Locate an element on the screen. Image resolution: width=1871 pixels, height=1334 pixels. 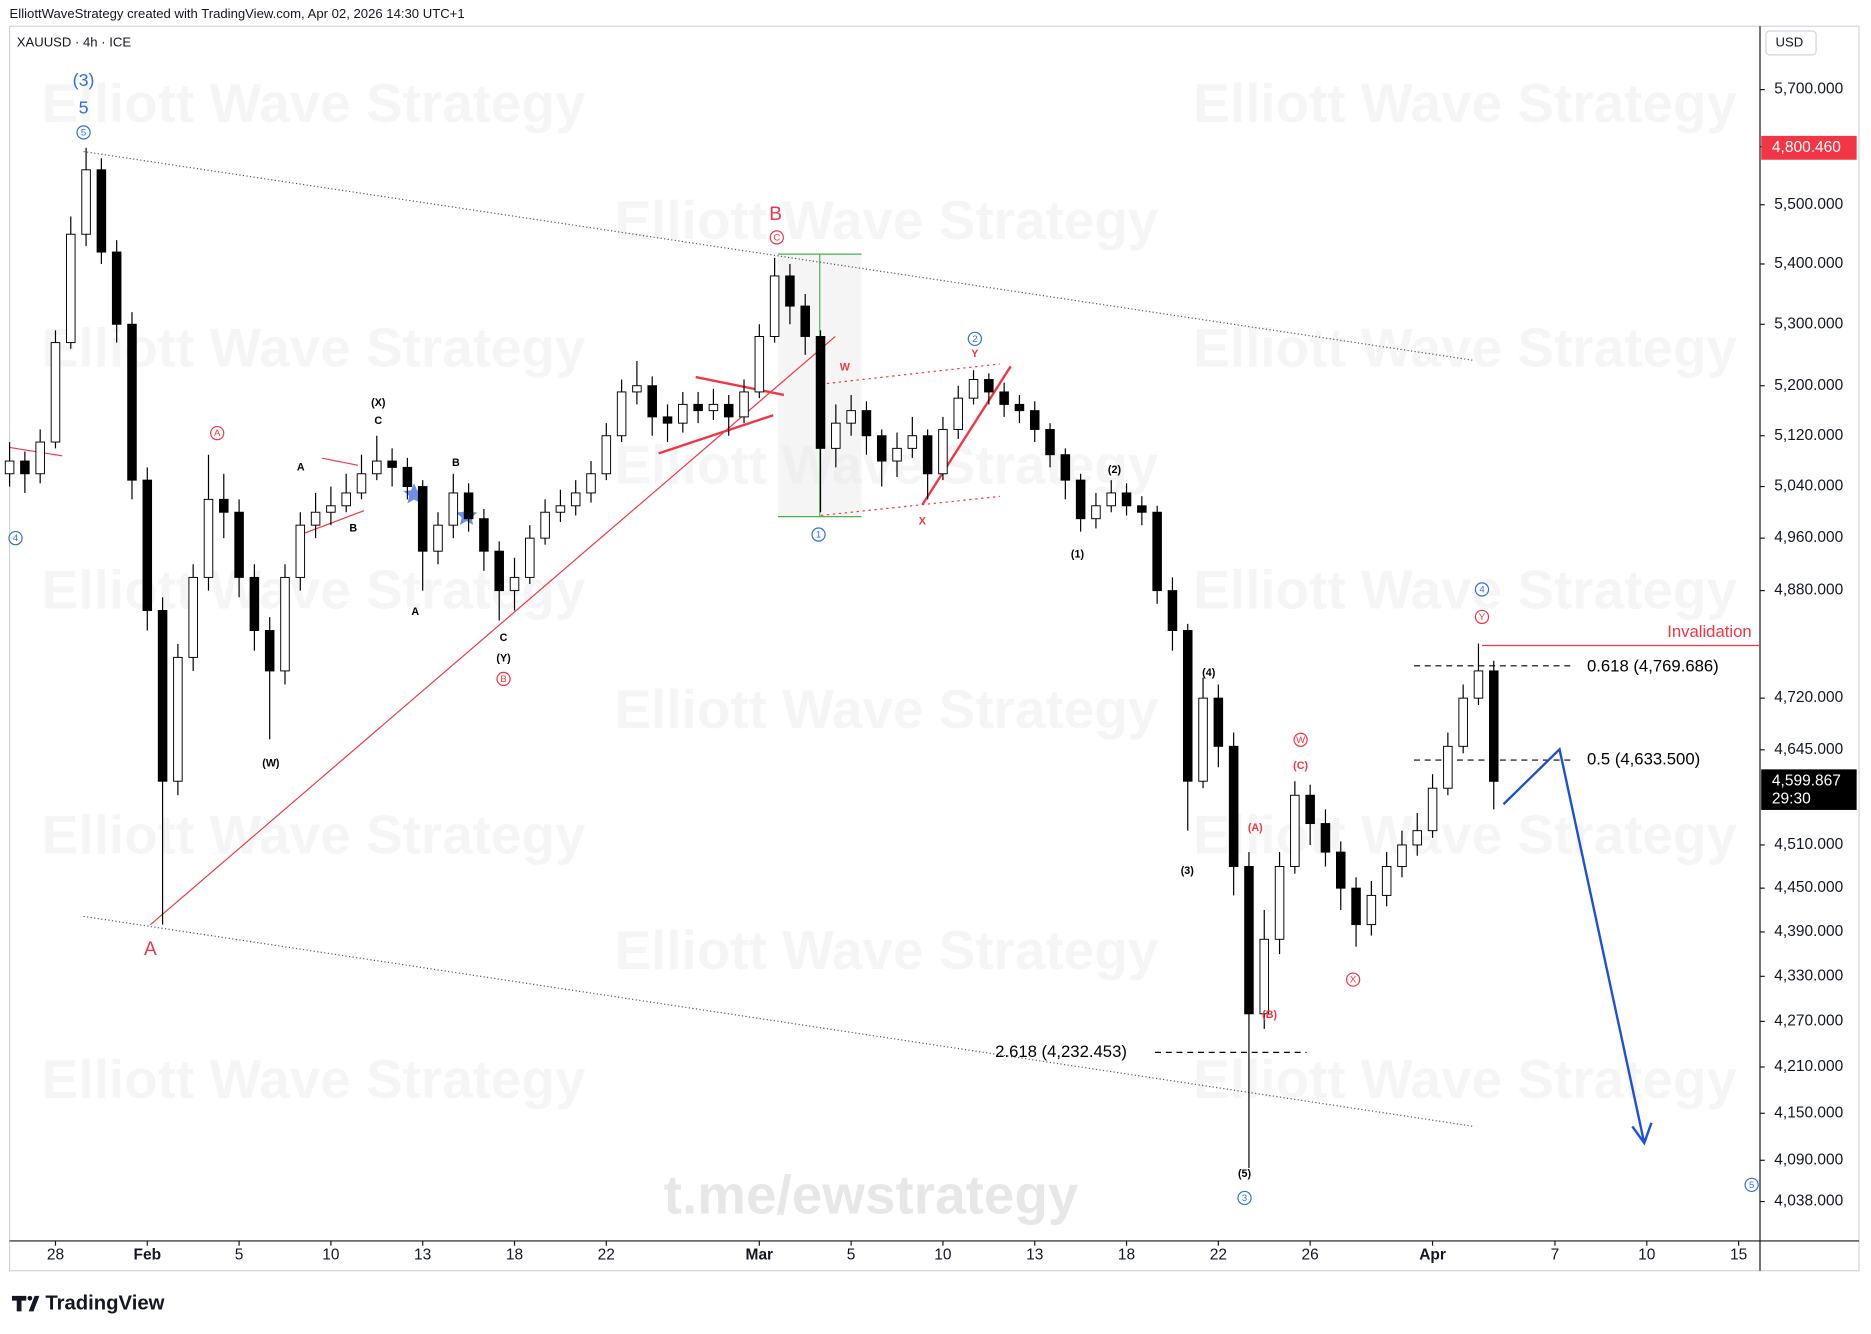
y-tick-label: 5,400.000 is located at coordinates (1808, 263).